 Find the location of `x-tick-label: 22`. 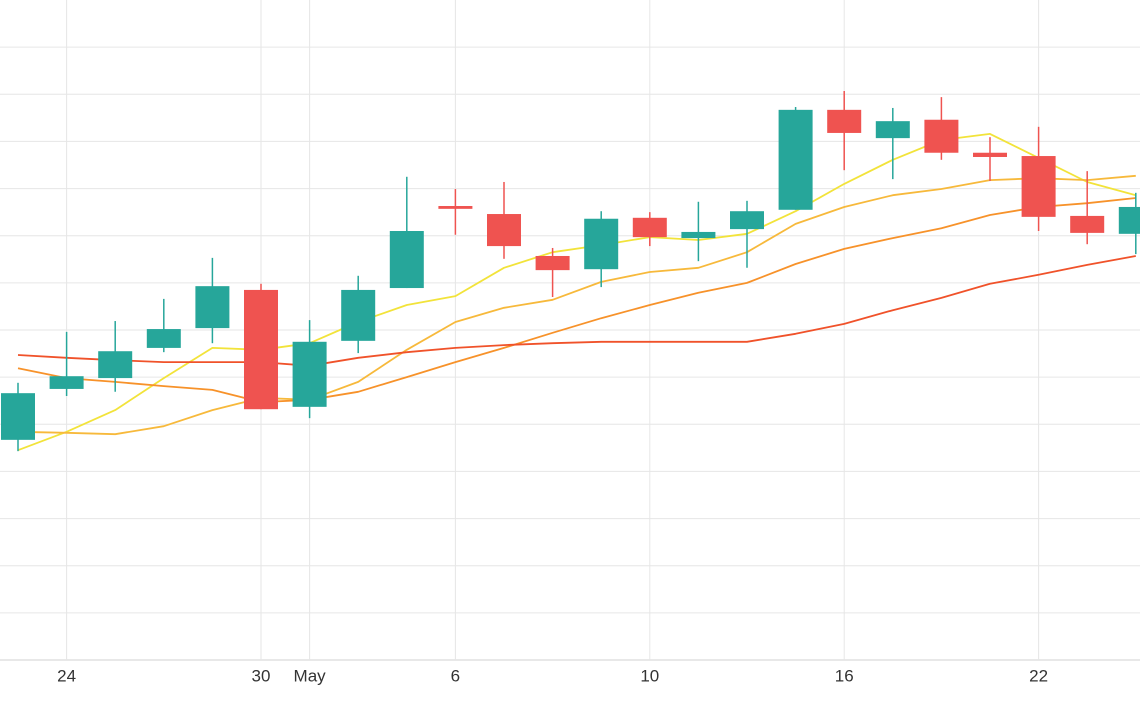

x-tick-label: 22 is located at coordinates (1038, 675).